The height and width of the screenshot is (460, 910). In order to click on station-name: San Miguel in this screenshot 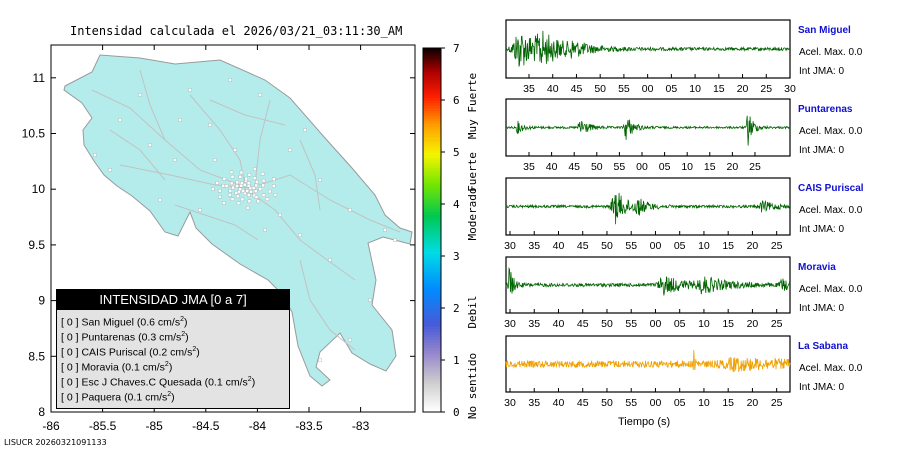, I will do `click(824, 30)`.